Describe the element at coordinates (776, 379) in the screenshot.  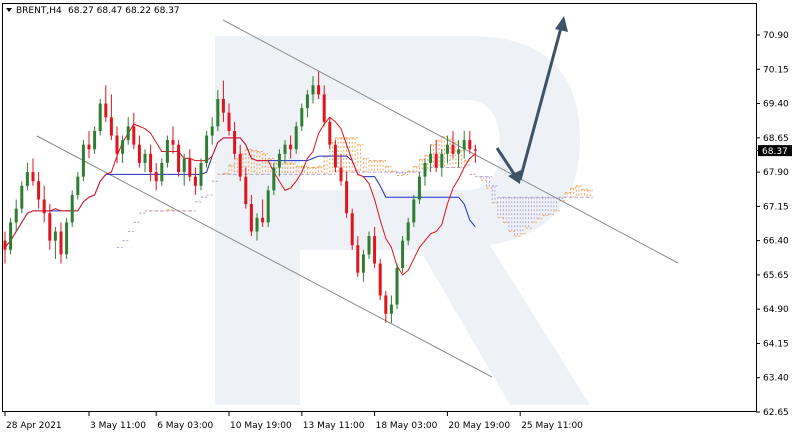
I see `y-tick-label: 63.40` at that location.